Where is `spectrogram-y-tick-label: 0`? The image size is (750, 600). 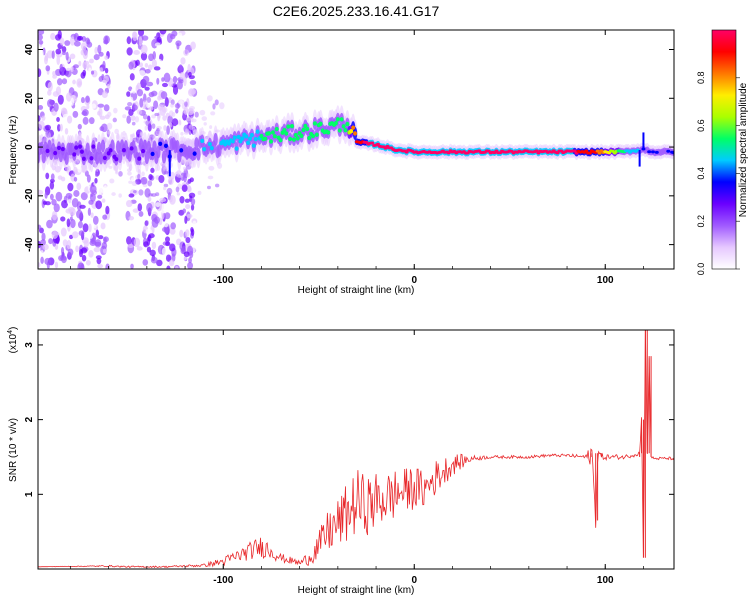
spectrogram-y-tick-label: 0 is located at coordinates (29, 147).